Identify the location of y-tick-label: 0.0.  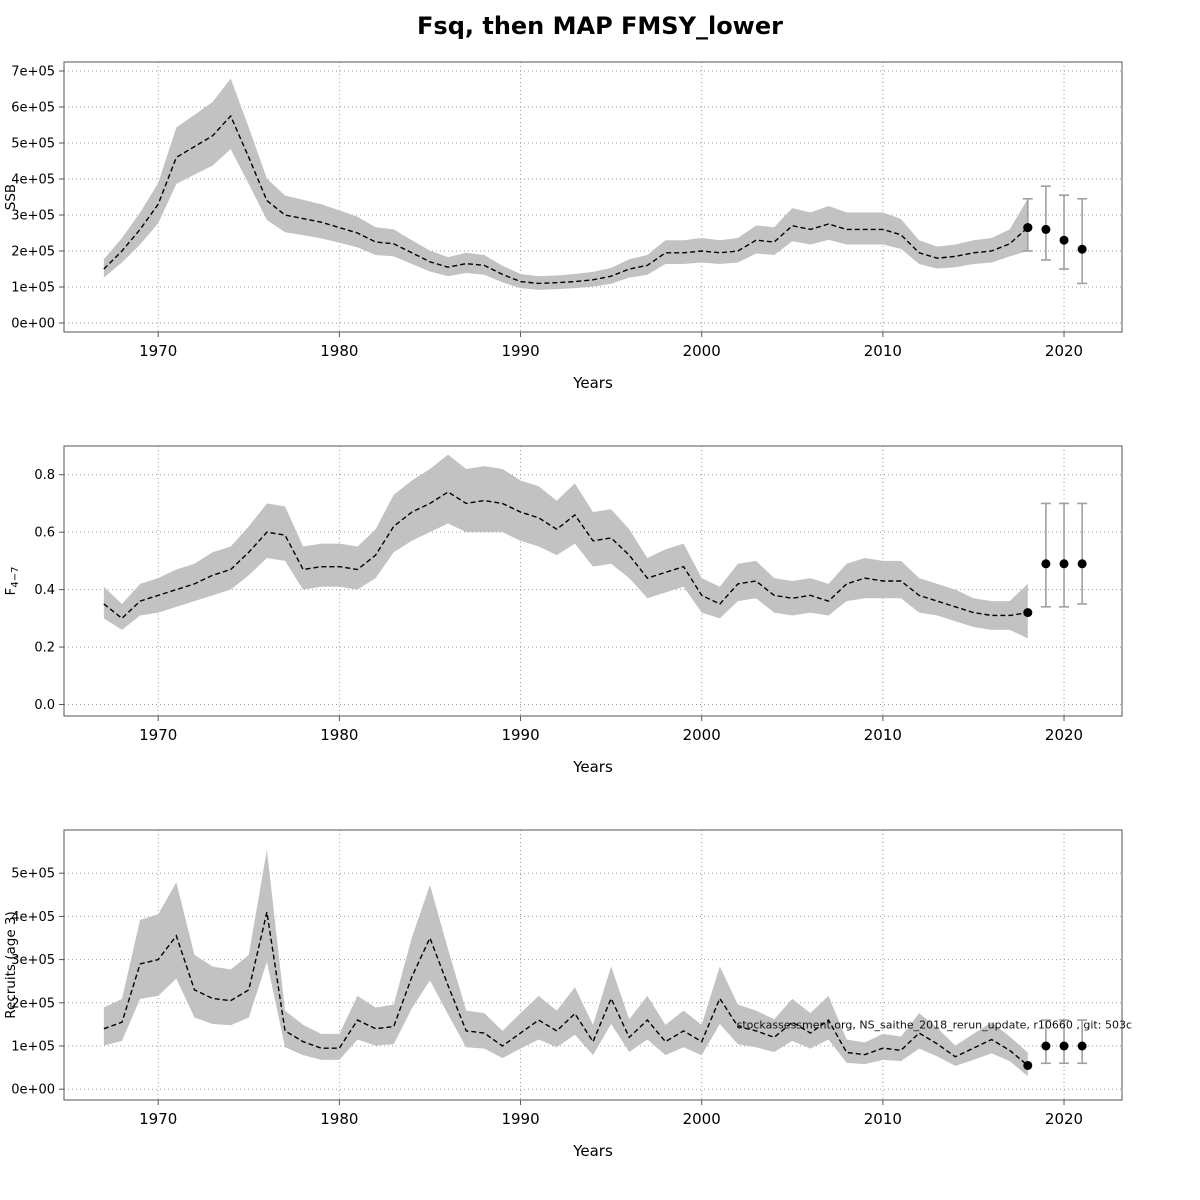
(44, 705).